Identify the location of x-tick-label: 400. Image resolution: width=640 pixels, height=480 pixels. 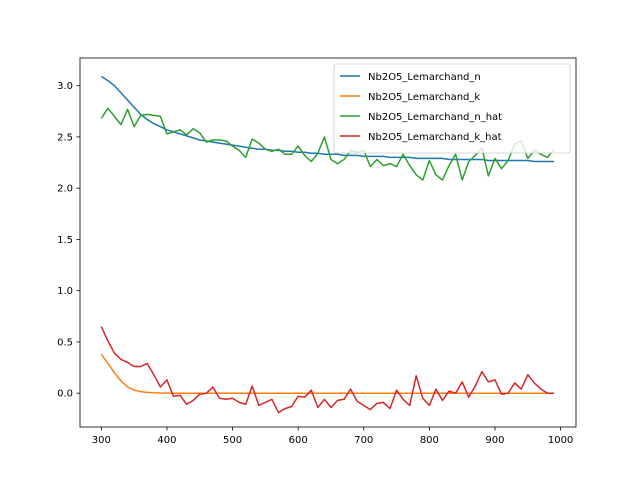
(166, 440).